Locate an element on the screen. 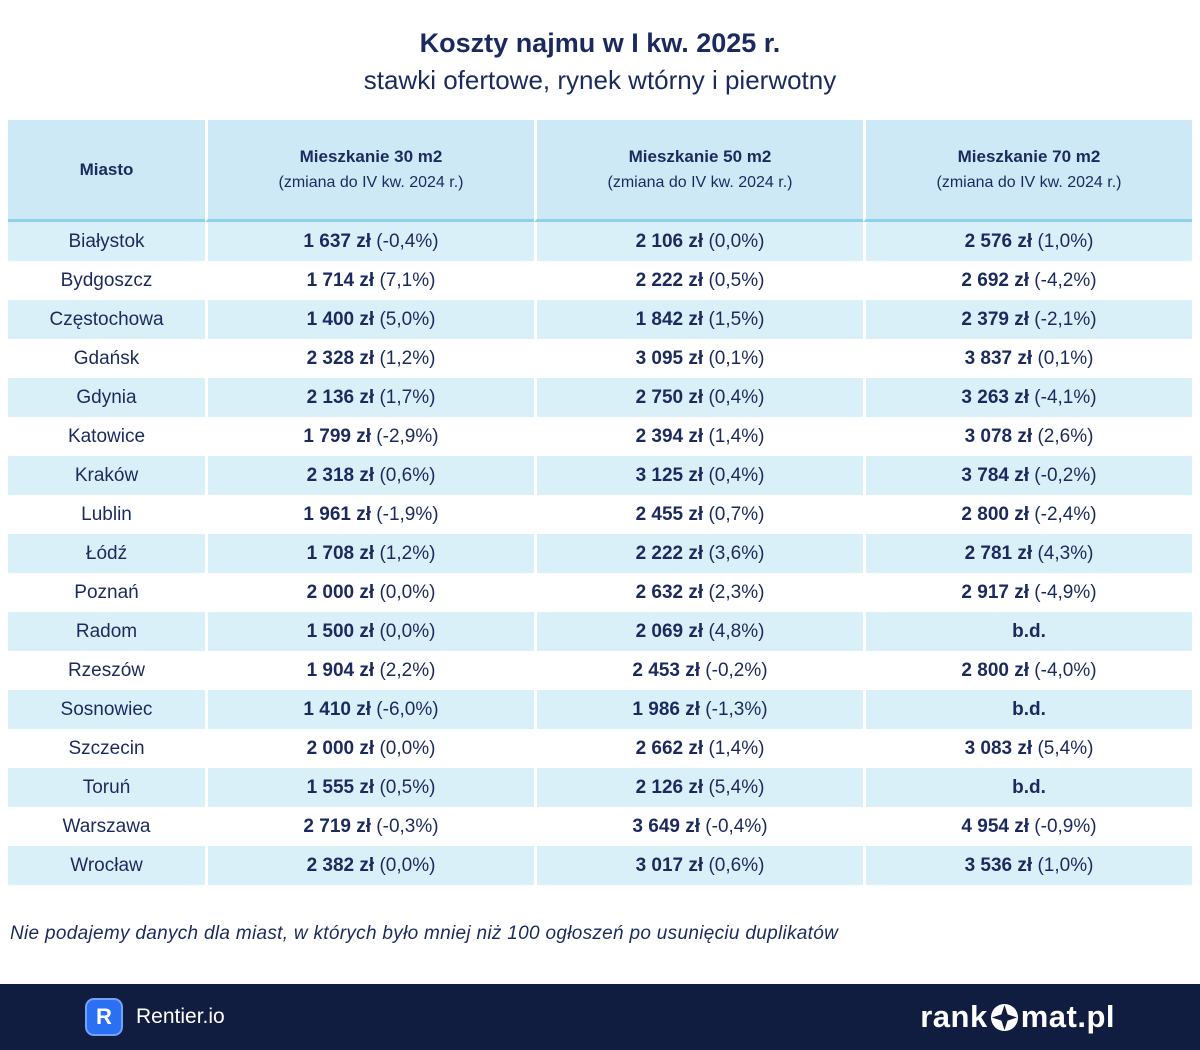 This screenshot has width=1200, height=1050. rent-value-cell: 1 708 zł (1,2%) is located at coordinates (369, 553).